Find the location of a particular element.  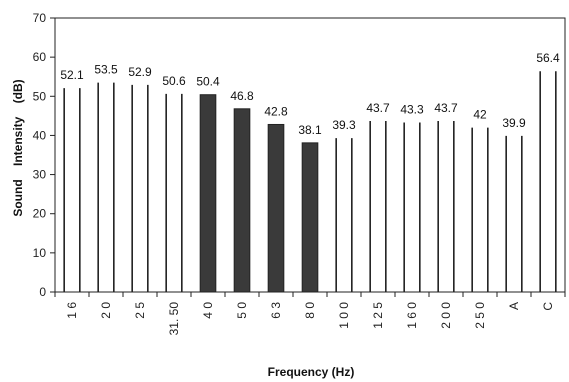

data-label: 50.6 is located at coordinates (174, 81).